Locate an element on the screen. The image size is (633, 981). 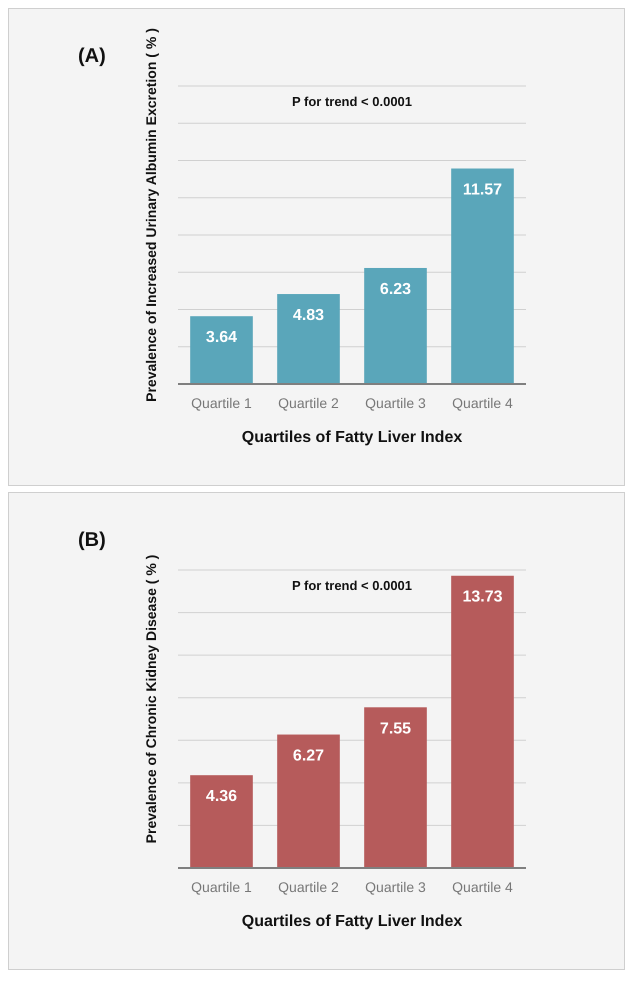
data-label: 7.55 is located at coordinates (396, 729).